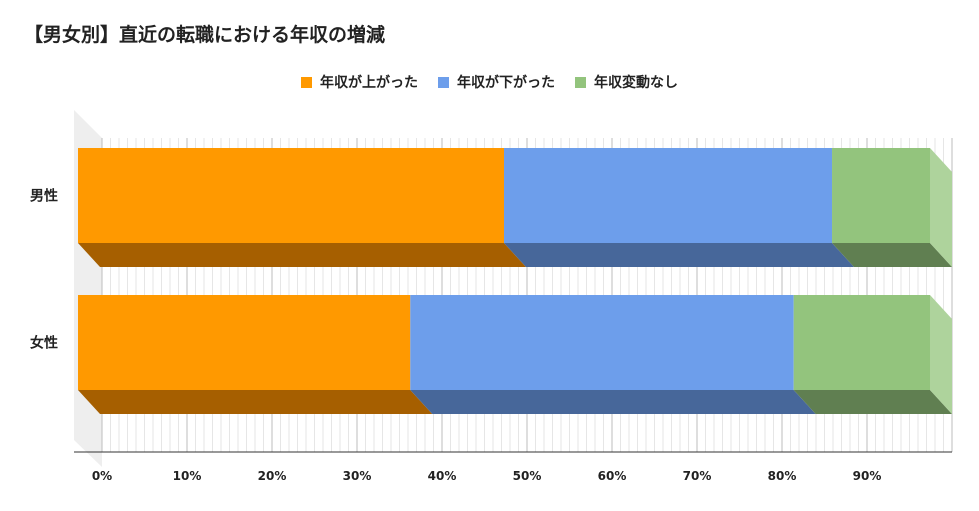 The height and width of the screenshot is (511, 979). What do you see at coordinates (612, 476) in the screenshot?
I see `x-tick-label: 60%` at bounding box center [612, 476].